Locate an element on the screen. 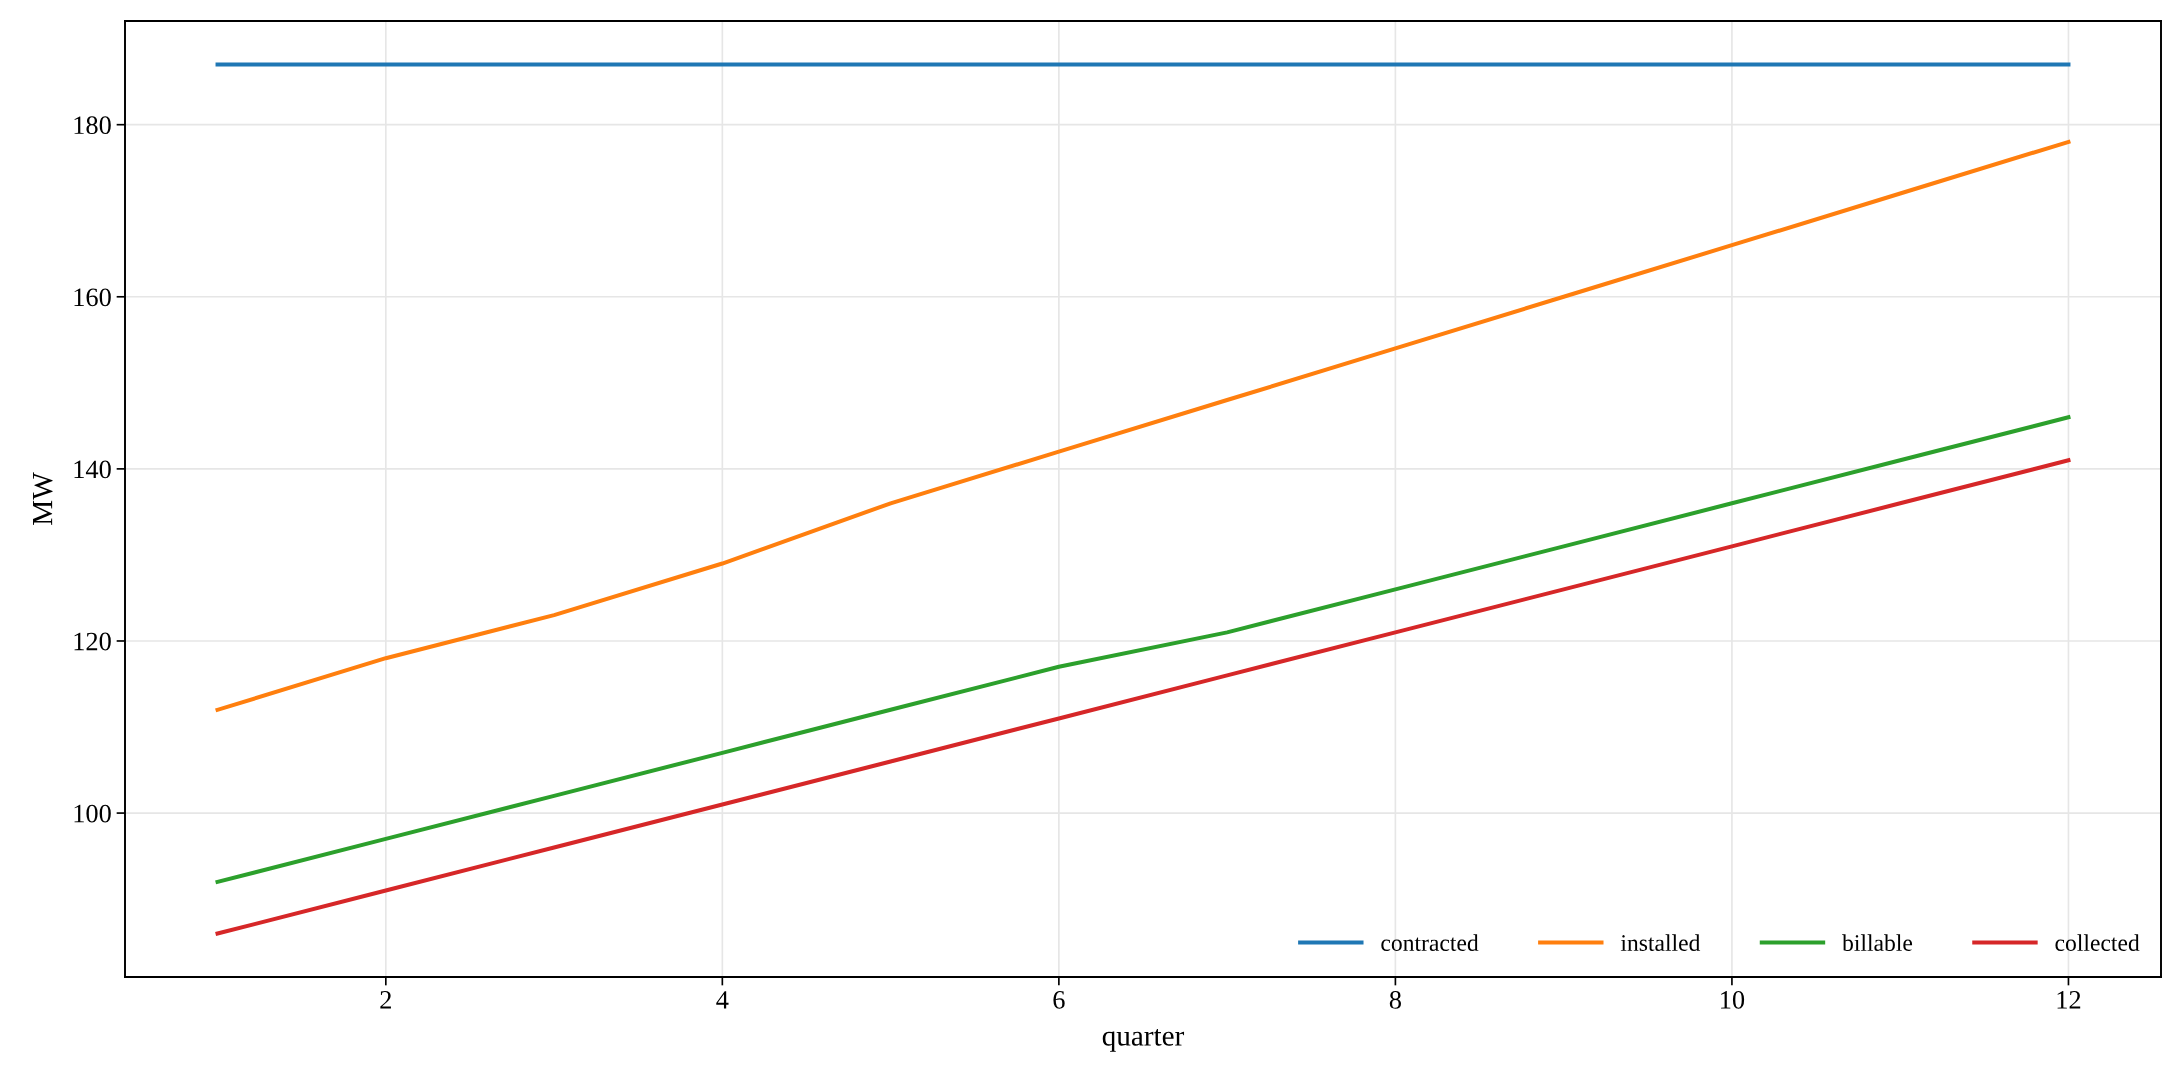  y-tick-label: 140 is located at coordinates (92, 469).